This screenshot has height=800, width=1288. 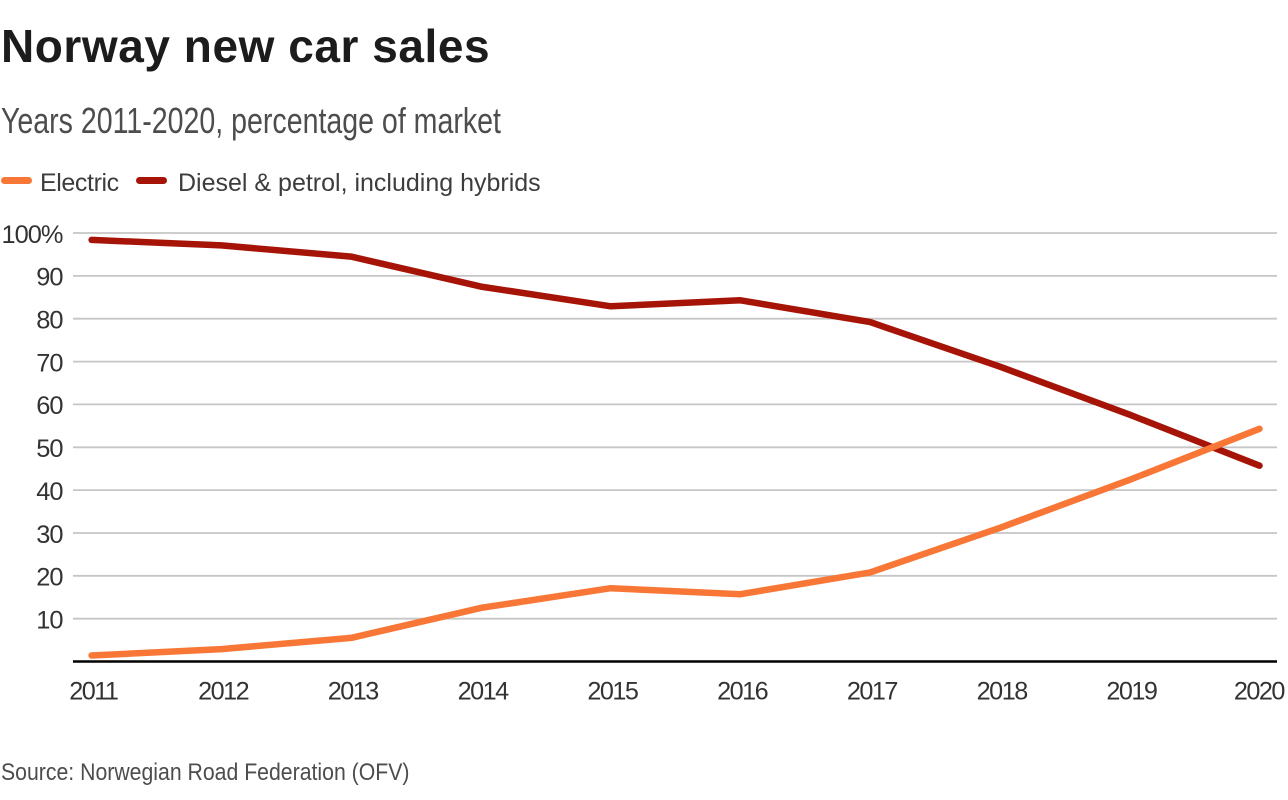 I want to click on svg-text: 2011, so click(x=93, y=692).